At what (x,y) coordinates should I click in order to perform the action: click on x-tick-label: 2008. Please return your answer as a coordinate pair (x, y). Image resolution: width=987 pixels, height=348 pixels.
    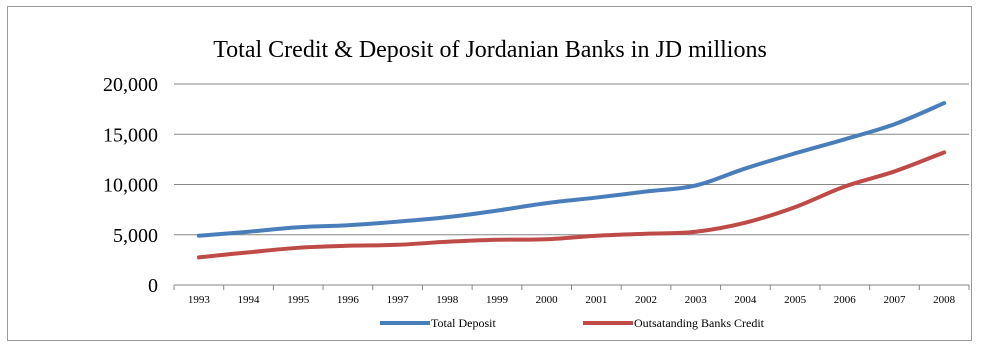
    Looking at the image, I should click on (944, 300).